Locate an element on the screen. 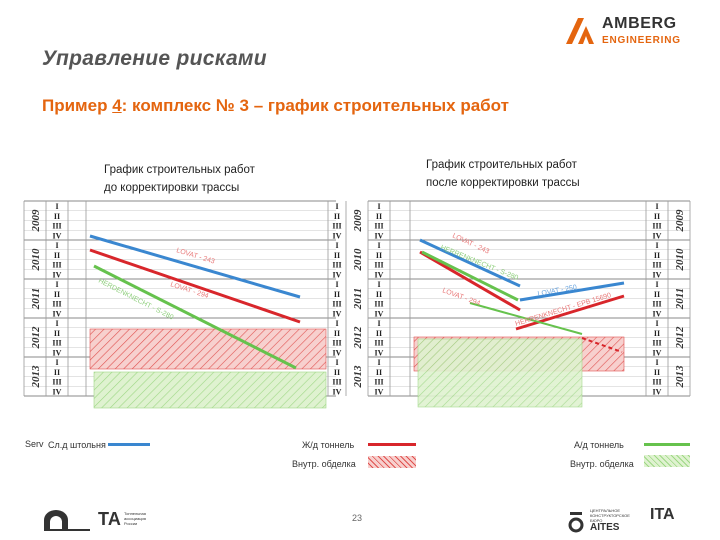 This screenshot has height=540, width=720. footer-left-org-line2: ассоциация is located at coordinates (135, 518).